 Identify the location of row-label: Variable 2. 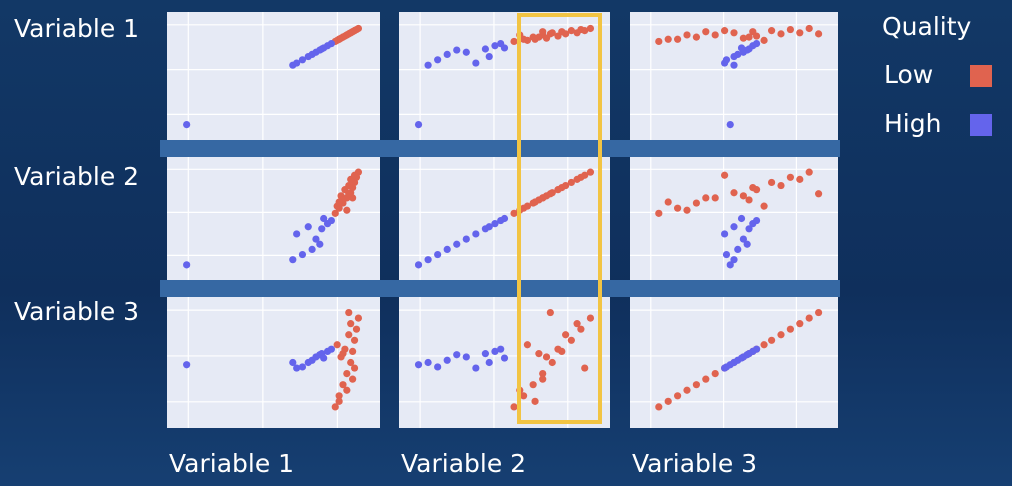
(76, 176).